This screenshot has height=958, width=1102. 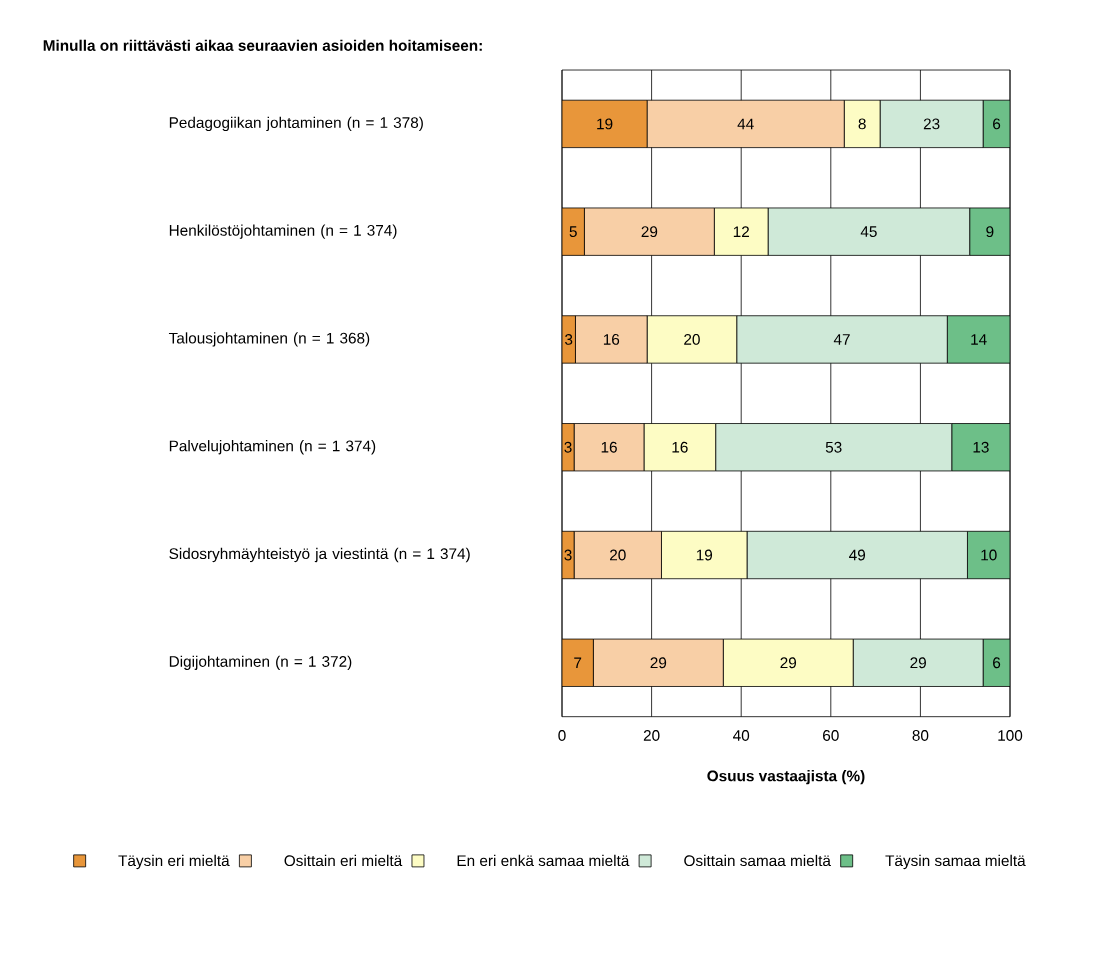 What do you see at coordinates (757, 860) in the screenshot?
I see `legend-label: Osittain samaa mieltä` at bounding box center [757, 860].